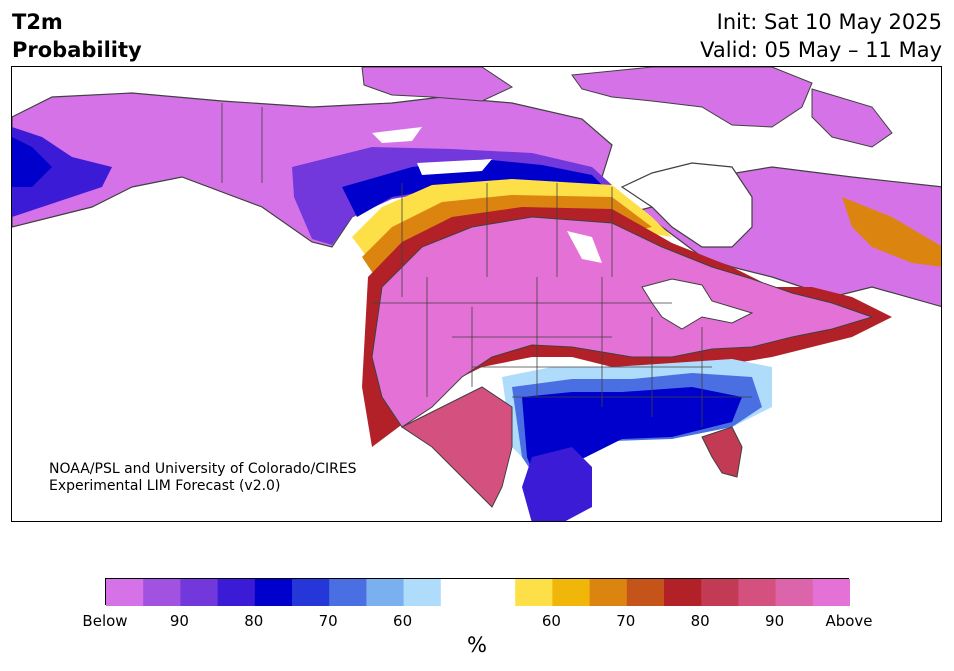 The image size is (954, 671). I want to click on hudson-bay, so click(686, 205).